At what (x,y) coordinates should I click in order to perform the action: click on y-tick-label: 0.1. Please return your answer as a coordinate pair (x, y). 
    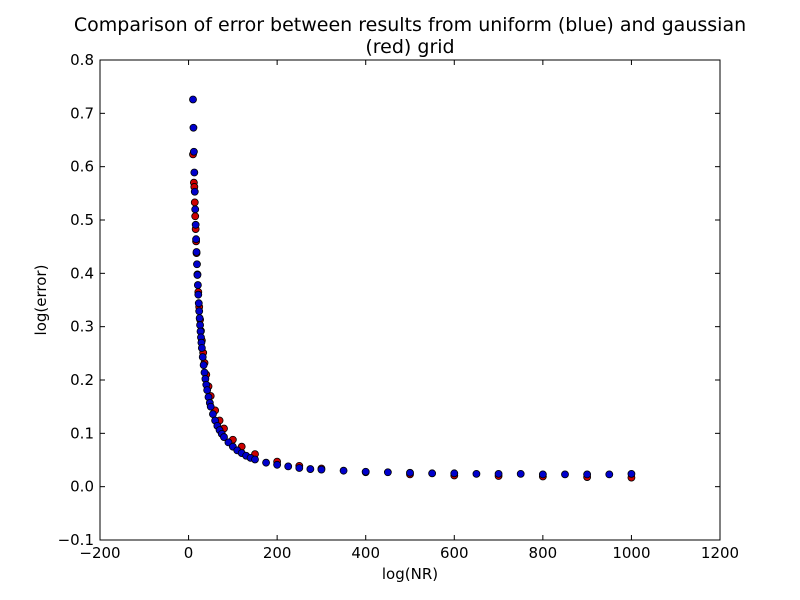
    Looking at the image, I should click on (82, 433).